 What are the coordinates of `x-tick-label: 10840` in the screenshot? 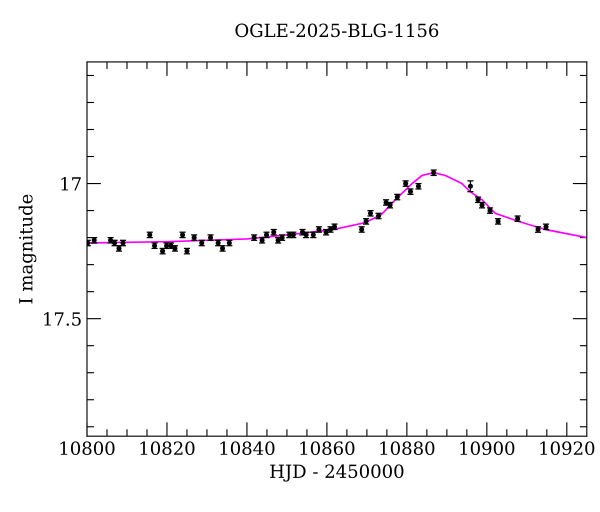 It's located at (247, 448).